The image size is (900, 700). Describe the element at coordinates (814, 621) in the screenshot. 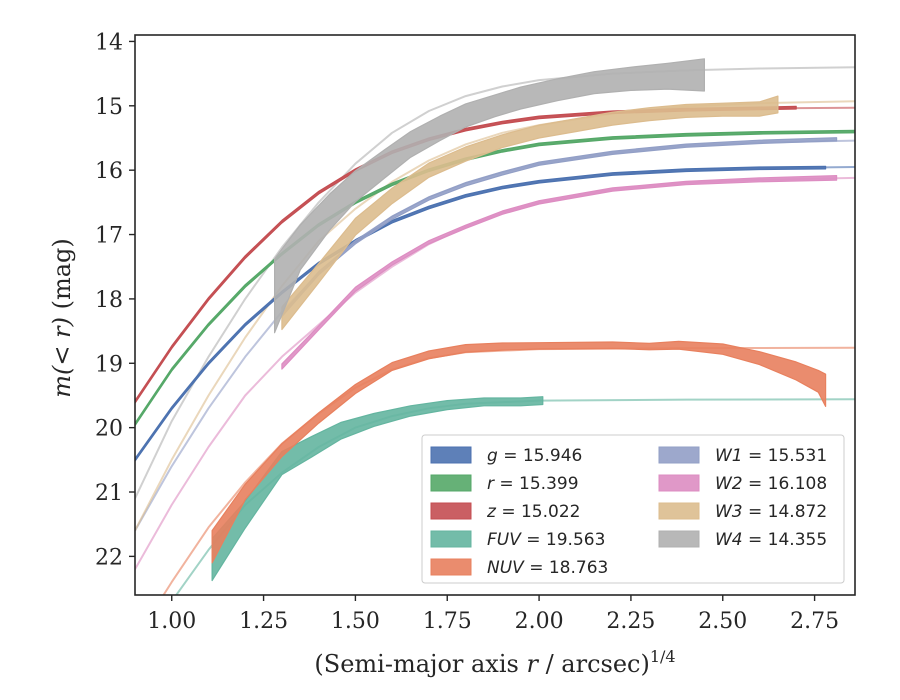

I see `x-tick-label: 2.75` at that location.